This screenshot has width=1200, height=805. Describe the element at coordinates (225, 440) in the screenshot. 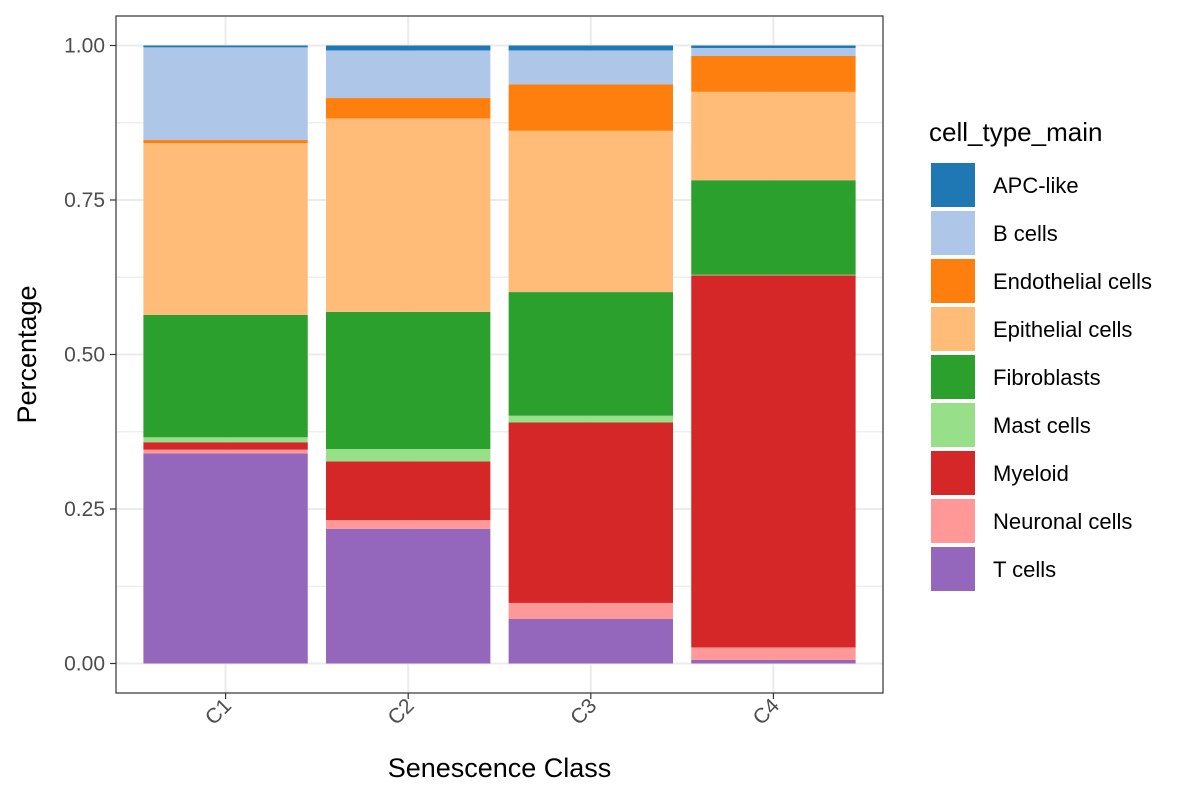

I see `bar-segment-C1-mast-cells` at that location.